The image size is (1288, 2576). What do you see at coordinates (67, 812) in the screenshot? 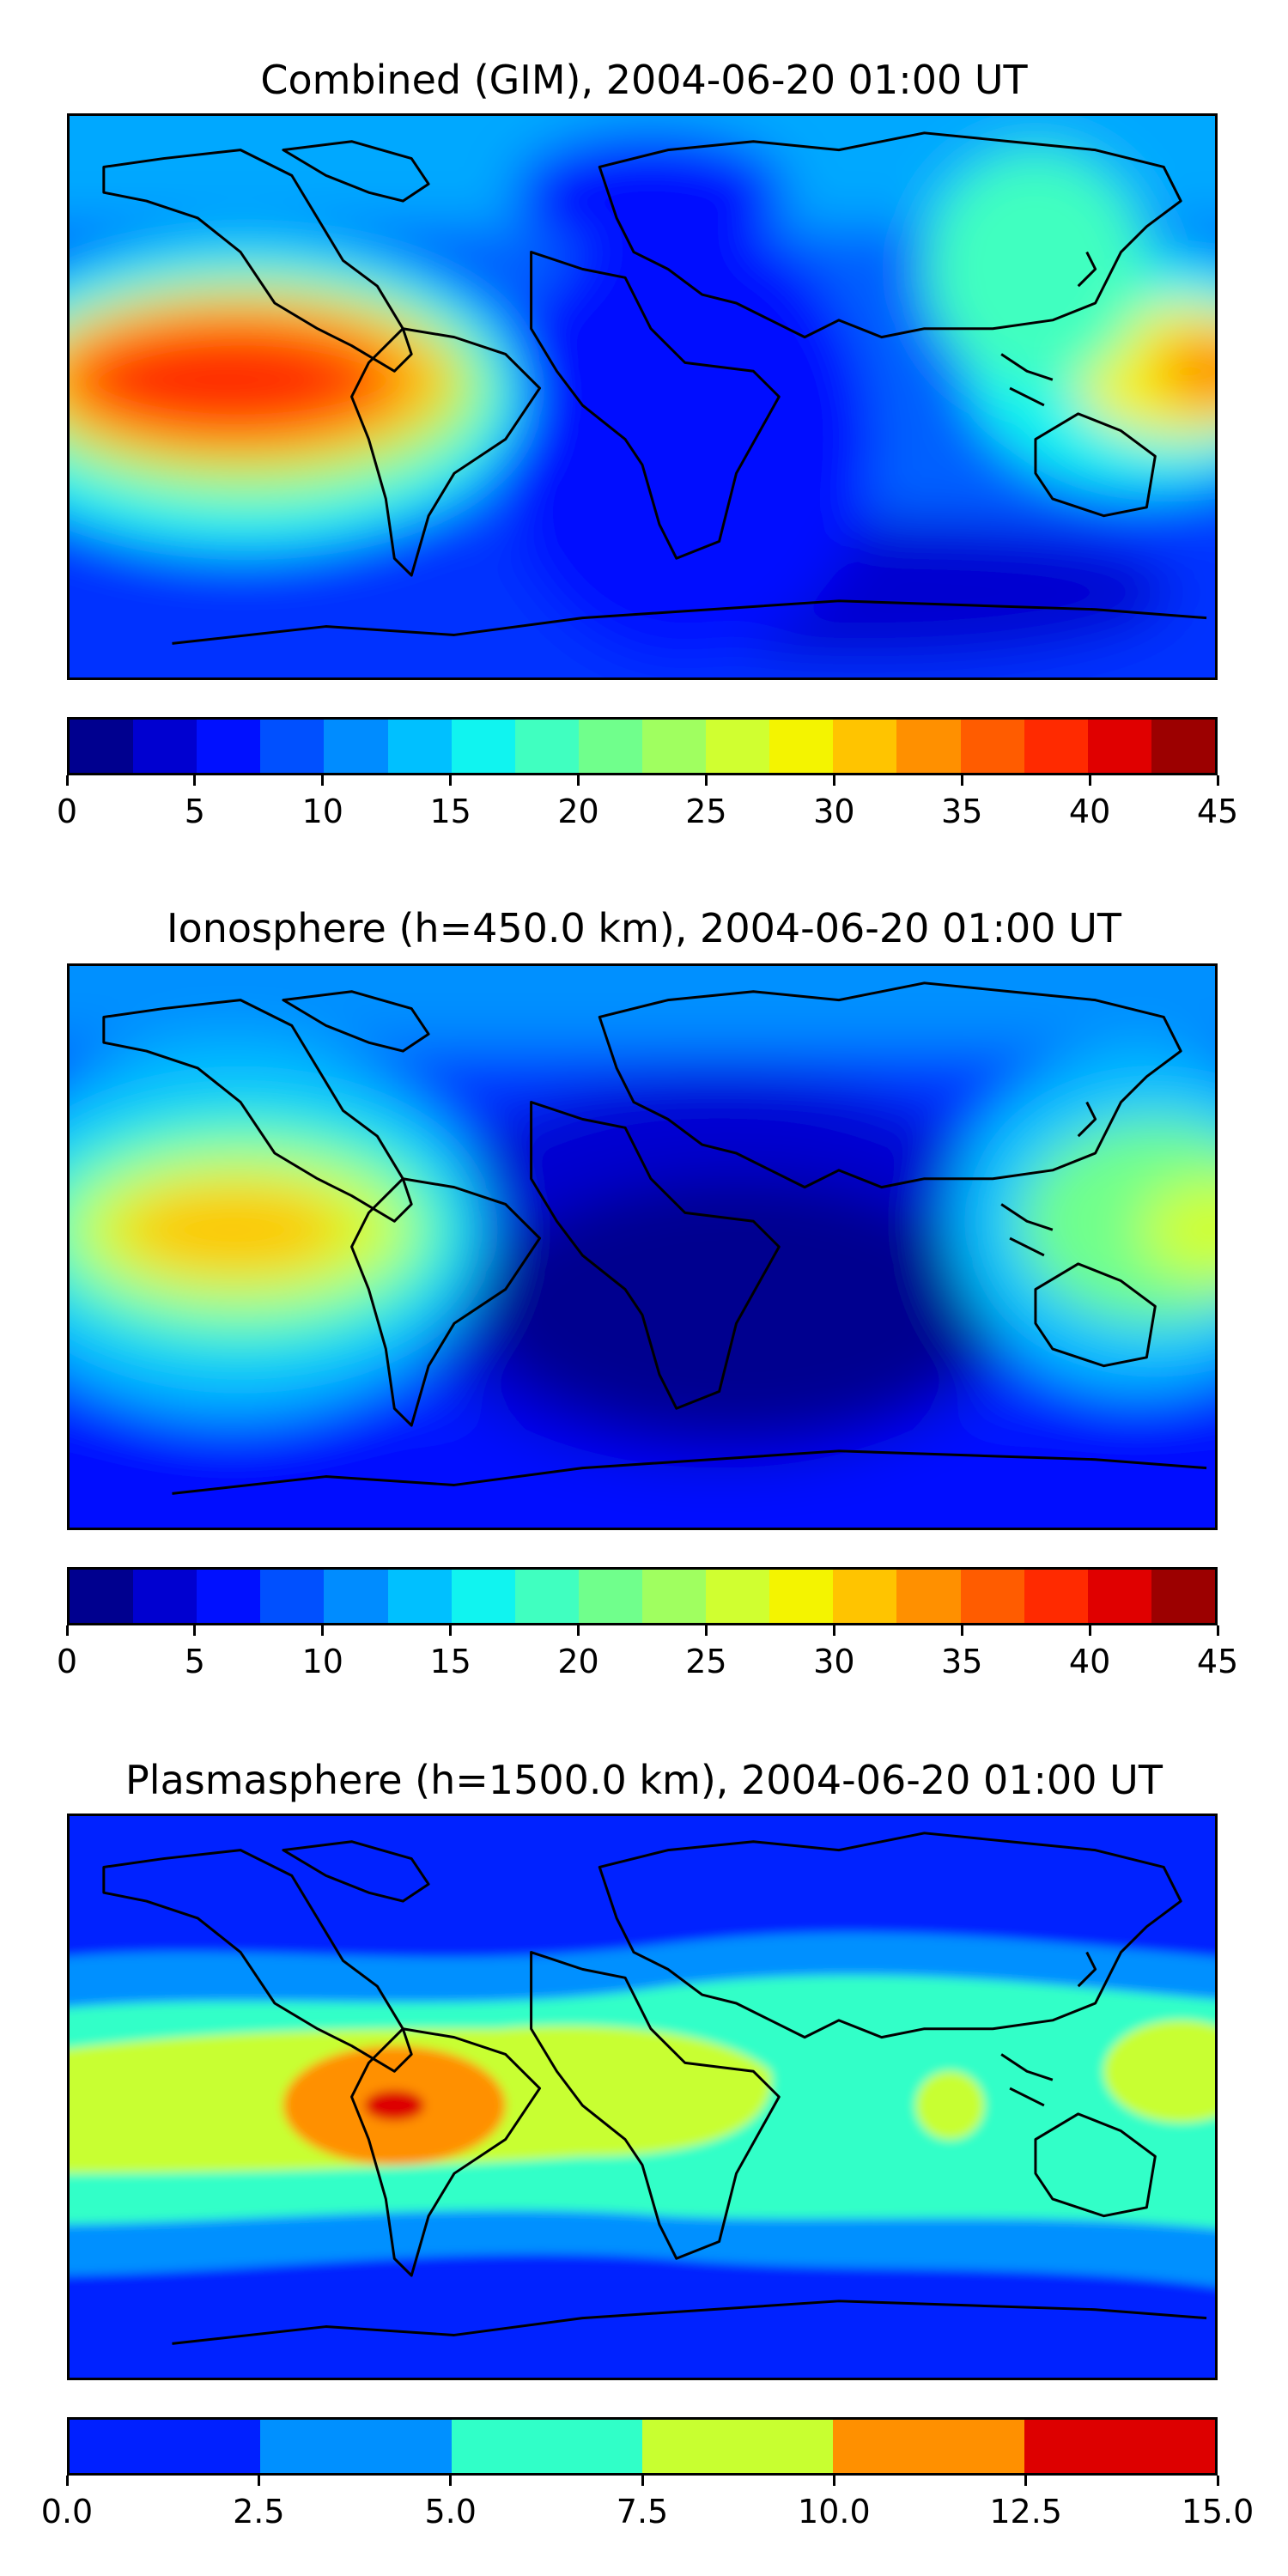
I see `tick-label: 0` at bounding box center [67, 812].